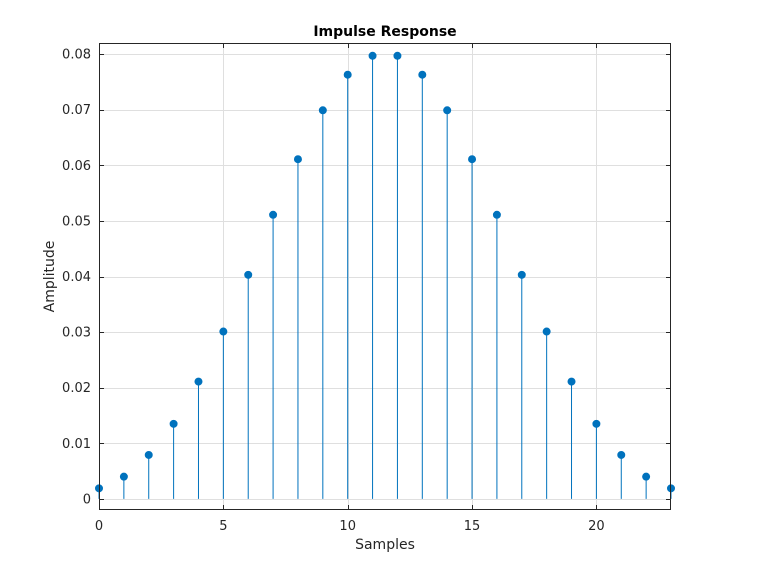 This screenshot has height=577, width=758. I want to click on y-tick-label: 0.02, so click(76, 388).